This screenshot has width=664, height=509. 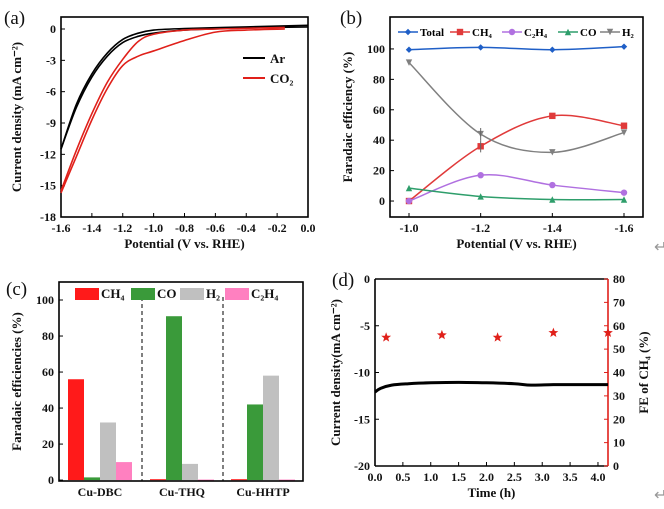 I want to click on x-tick-label-d: 2.0, so click(x=486, y=477).